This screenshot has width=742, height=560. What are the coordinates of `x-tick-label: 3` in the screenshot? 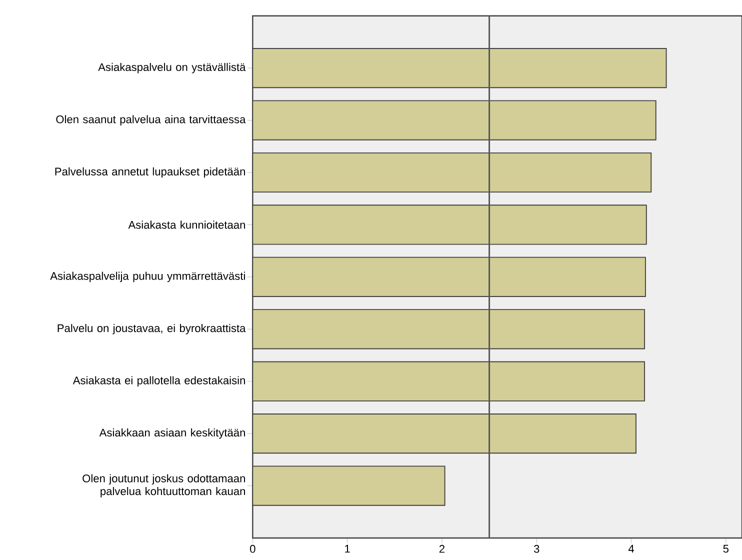 It's located at (537, 548).